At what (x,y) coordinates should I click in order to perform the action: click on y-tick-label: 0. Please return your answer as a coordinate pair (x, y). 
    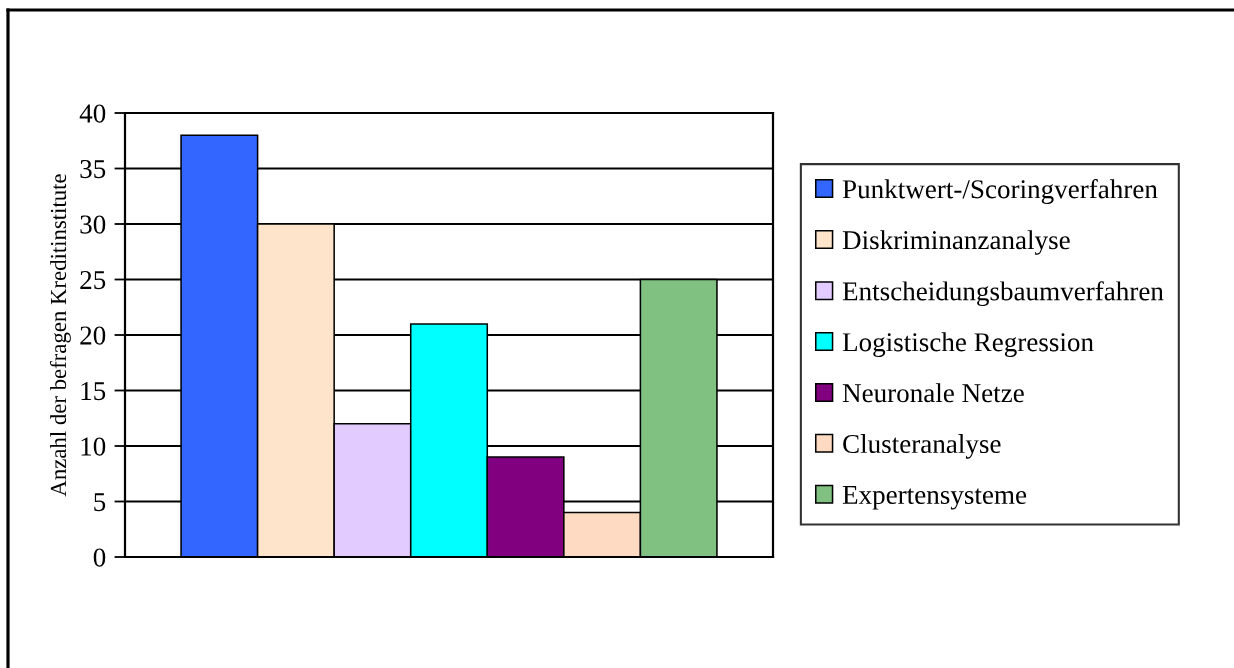
    Looking at the image, I should click on (99, 557).